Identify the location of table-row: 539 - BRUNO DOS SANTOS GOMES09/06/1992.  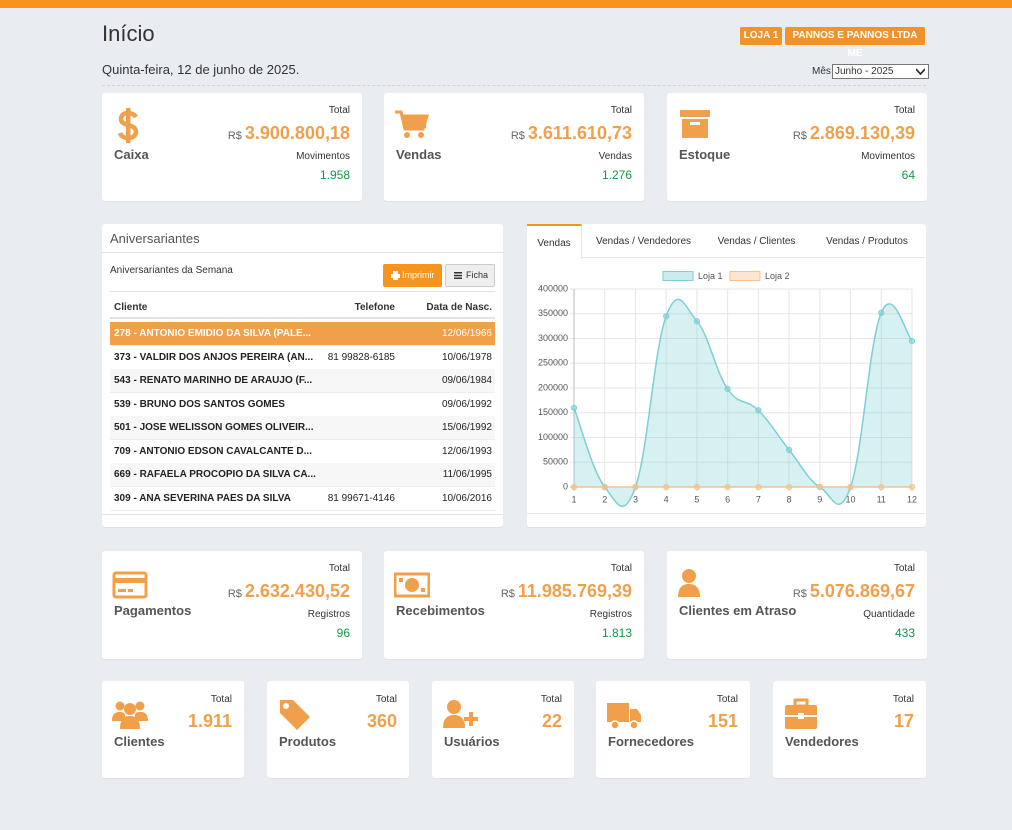
(302, 405).